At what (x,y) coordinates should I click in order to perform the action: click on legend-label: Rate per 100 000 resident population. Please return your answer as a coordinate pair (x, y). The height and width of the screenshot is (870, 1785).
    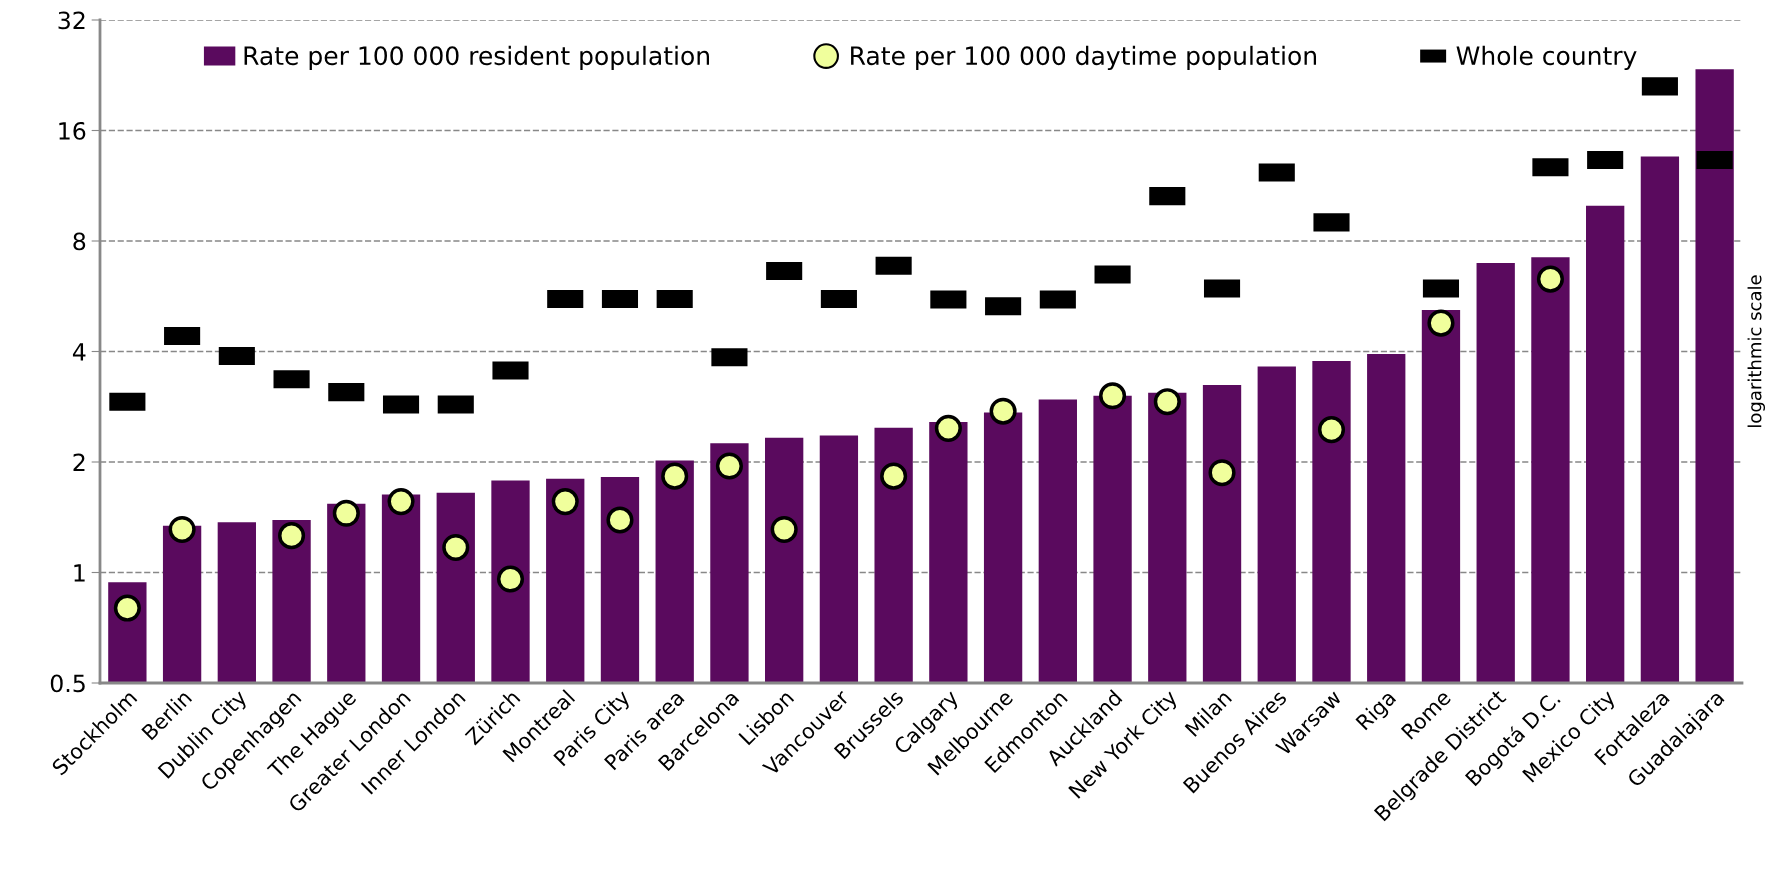
    Looking at the image, I should click on (476, 58).